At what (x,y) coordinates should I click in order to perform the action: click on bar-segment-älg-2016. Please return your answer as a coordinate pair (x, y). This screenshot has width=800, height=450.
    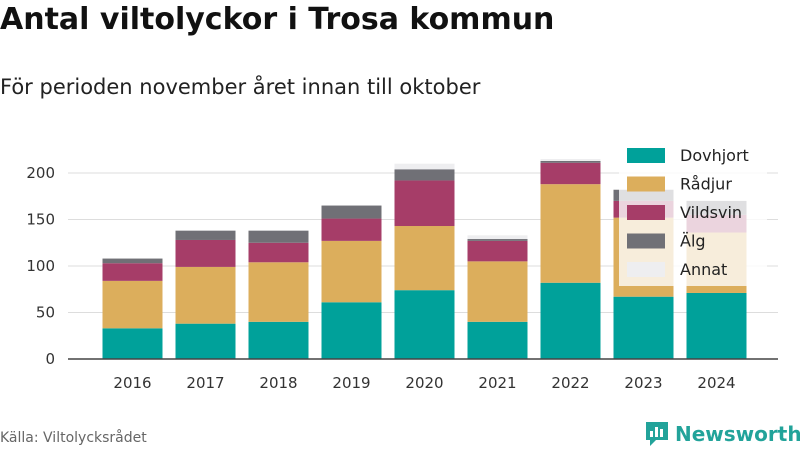
    Looking at the image, I should click on (133, 261).